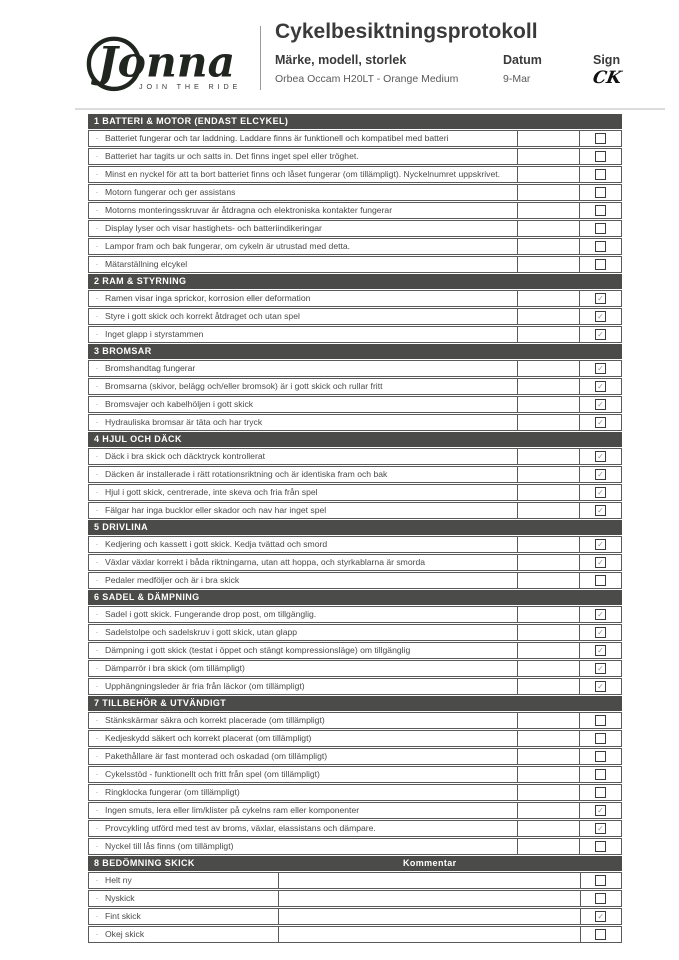 This screenshot has height=960, width=679. Describe the element at coordinates (607, 78) in the screenshot. I see `signature-value: CK` at that location.